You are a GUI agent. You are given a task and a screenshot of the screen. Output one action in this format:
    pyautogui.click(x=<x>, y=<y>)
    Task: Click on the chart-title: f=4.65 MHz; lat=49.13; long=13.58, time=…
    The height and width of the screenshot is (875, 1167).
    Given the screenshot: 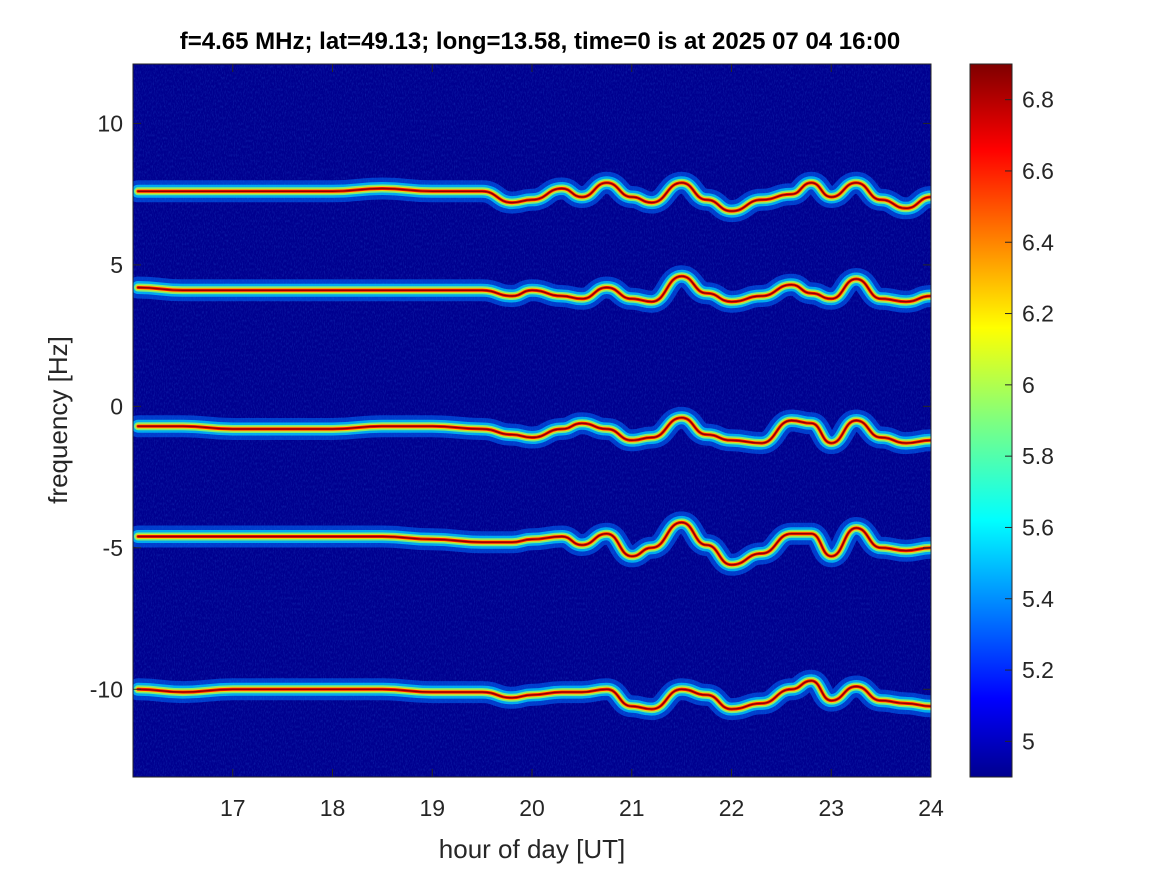 What is the action you would take?
    pyautogui.click(x=540, y=41)
    